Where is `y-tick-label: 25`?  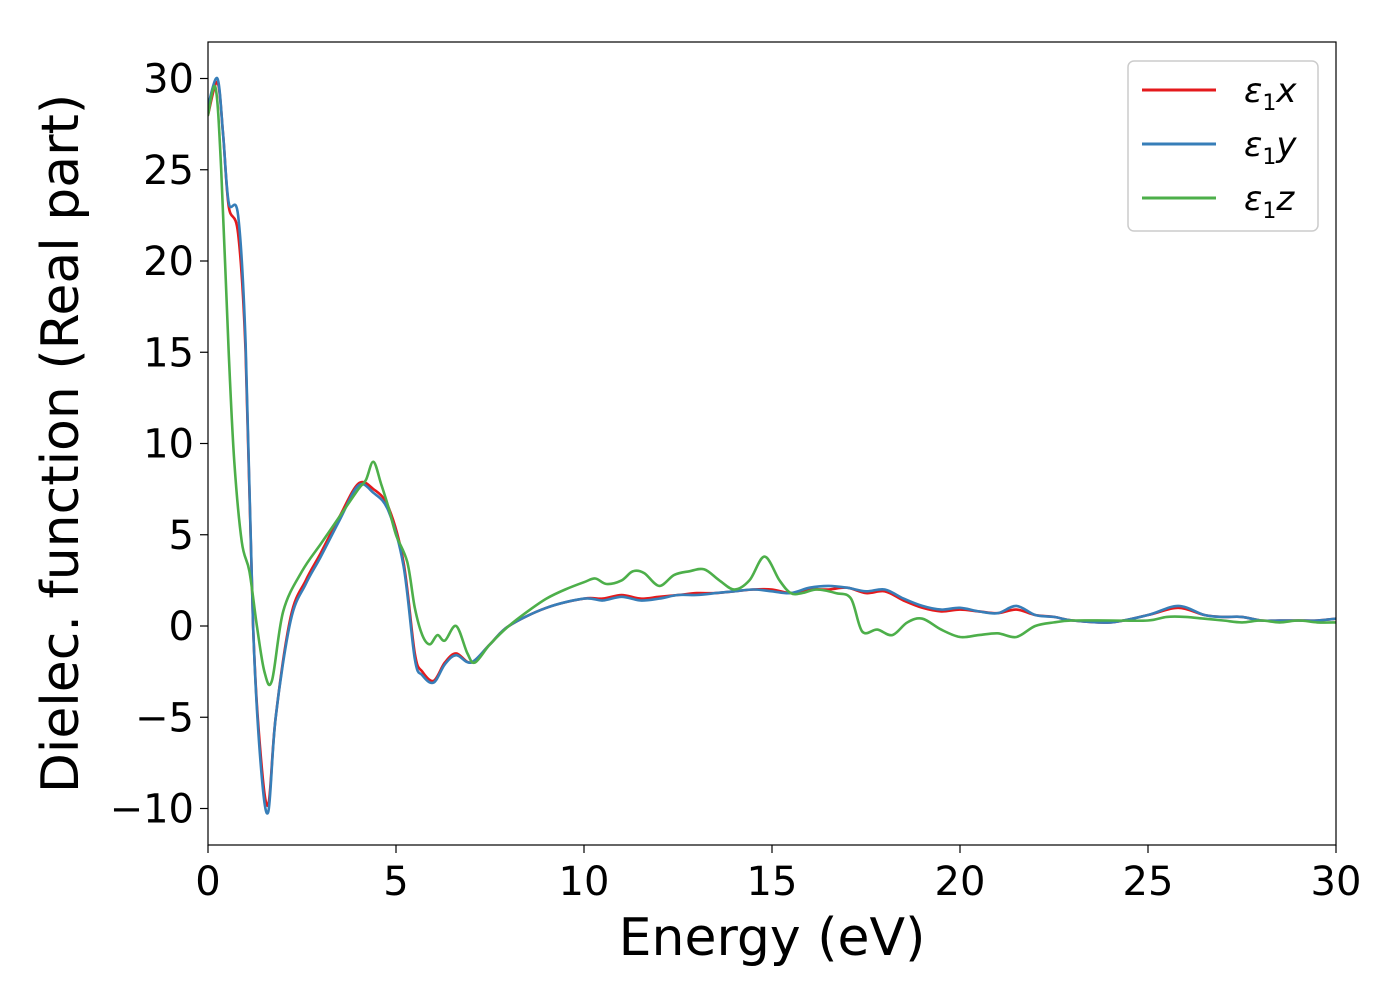
y-tick-label: 25 is located at coordinates (168, 171).